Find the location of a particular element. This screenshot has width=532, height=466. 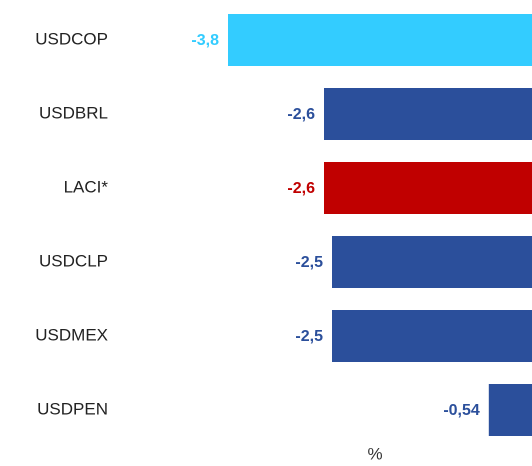

category-label: LACI* is located at coordinates (86, 186).